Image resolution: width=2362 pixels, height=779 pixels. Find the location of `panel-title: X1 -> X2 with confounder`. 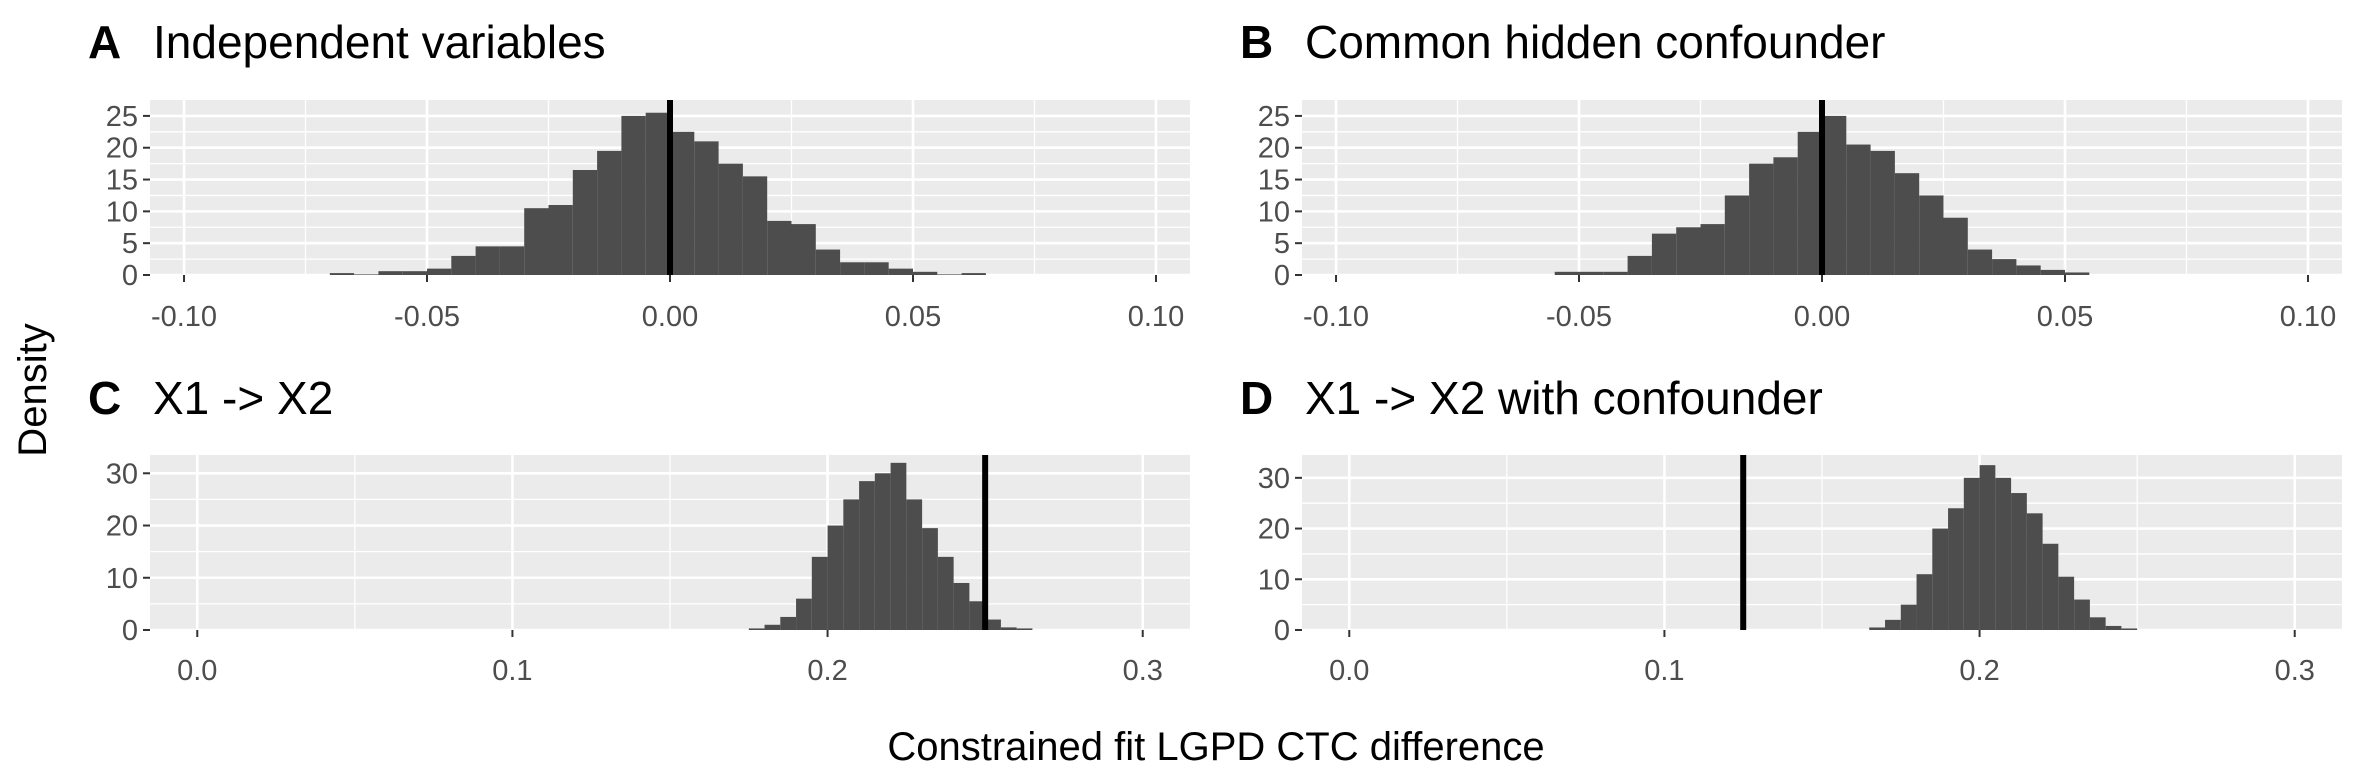

panel-title: X1 -> X2 with confounder is located at coordinates (1564, 398).